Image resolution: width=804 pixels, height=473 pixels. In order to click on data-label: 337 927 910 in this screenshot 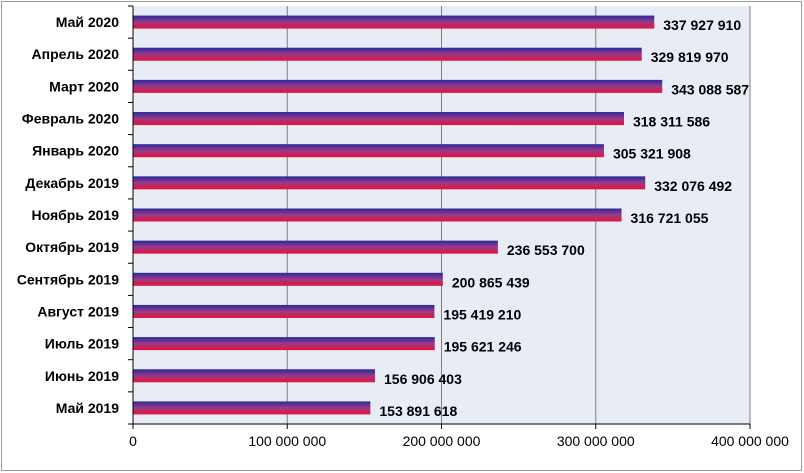, I will do `click(702, 25)`.